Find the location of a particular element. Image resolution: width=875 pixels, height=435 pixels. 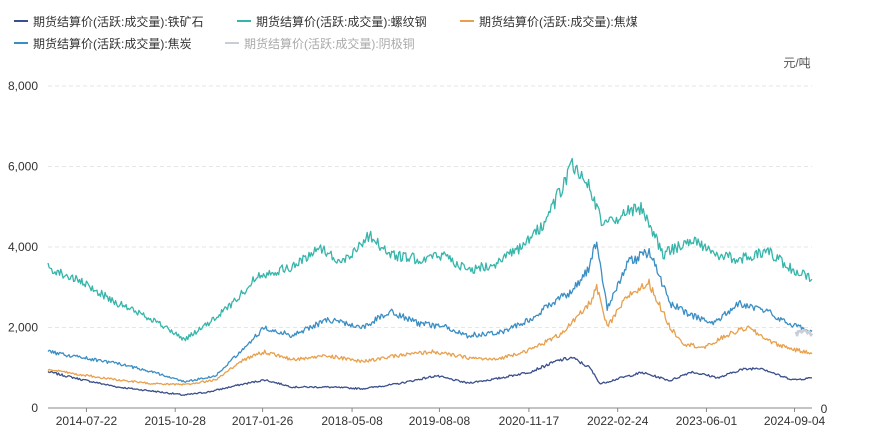

legend-label-coking-coal: 期货结算价(活跃:成交量):焦煤 is located at coordinates (558, 21).